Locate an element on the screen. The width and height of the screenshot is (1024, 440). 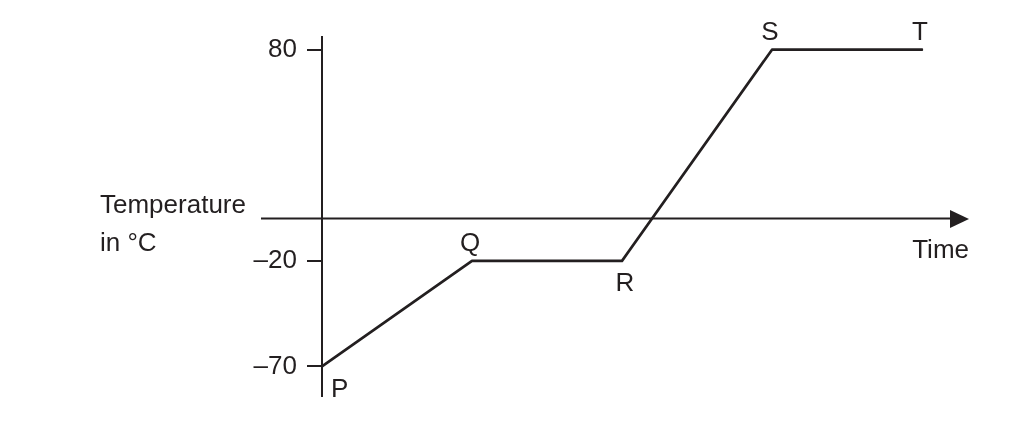
data-label: R is located at coordinates (625, 282).